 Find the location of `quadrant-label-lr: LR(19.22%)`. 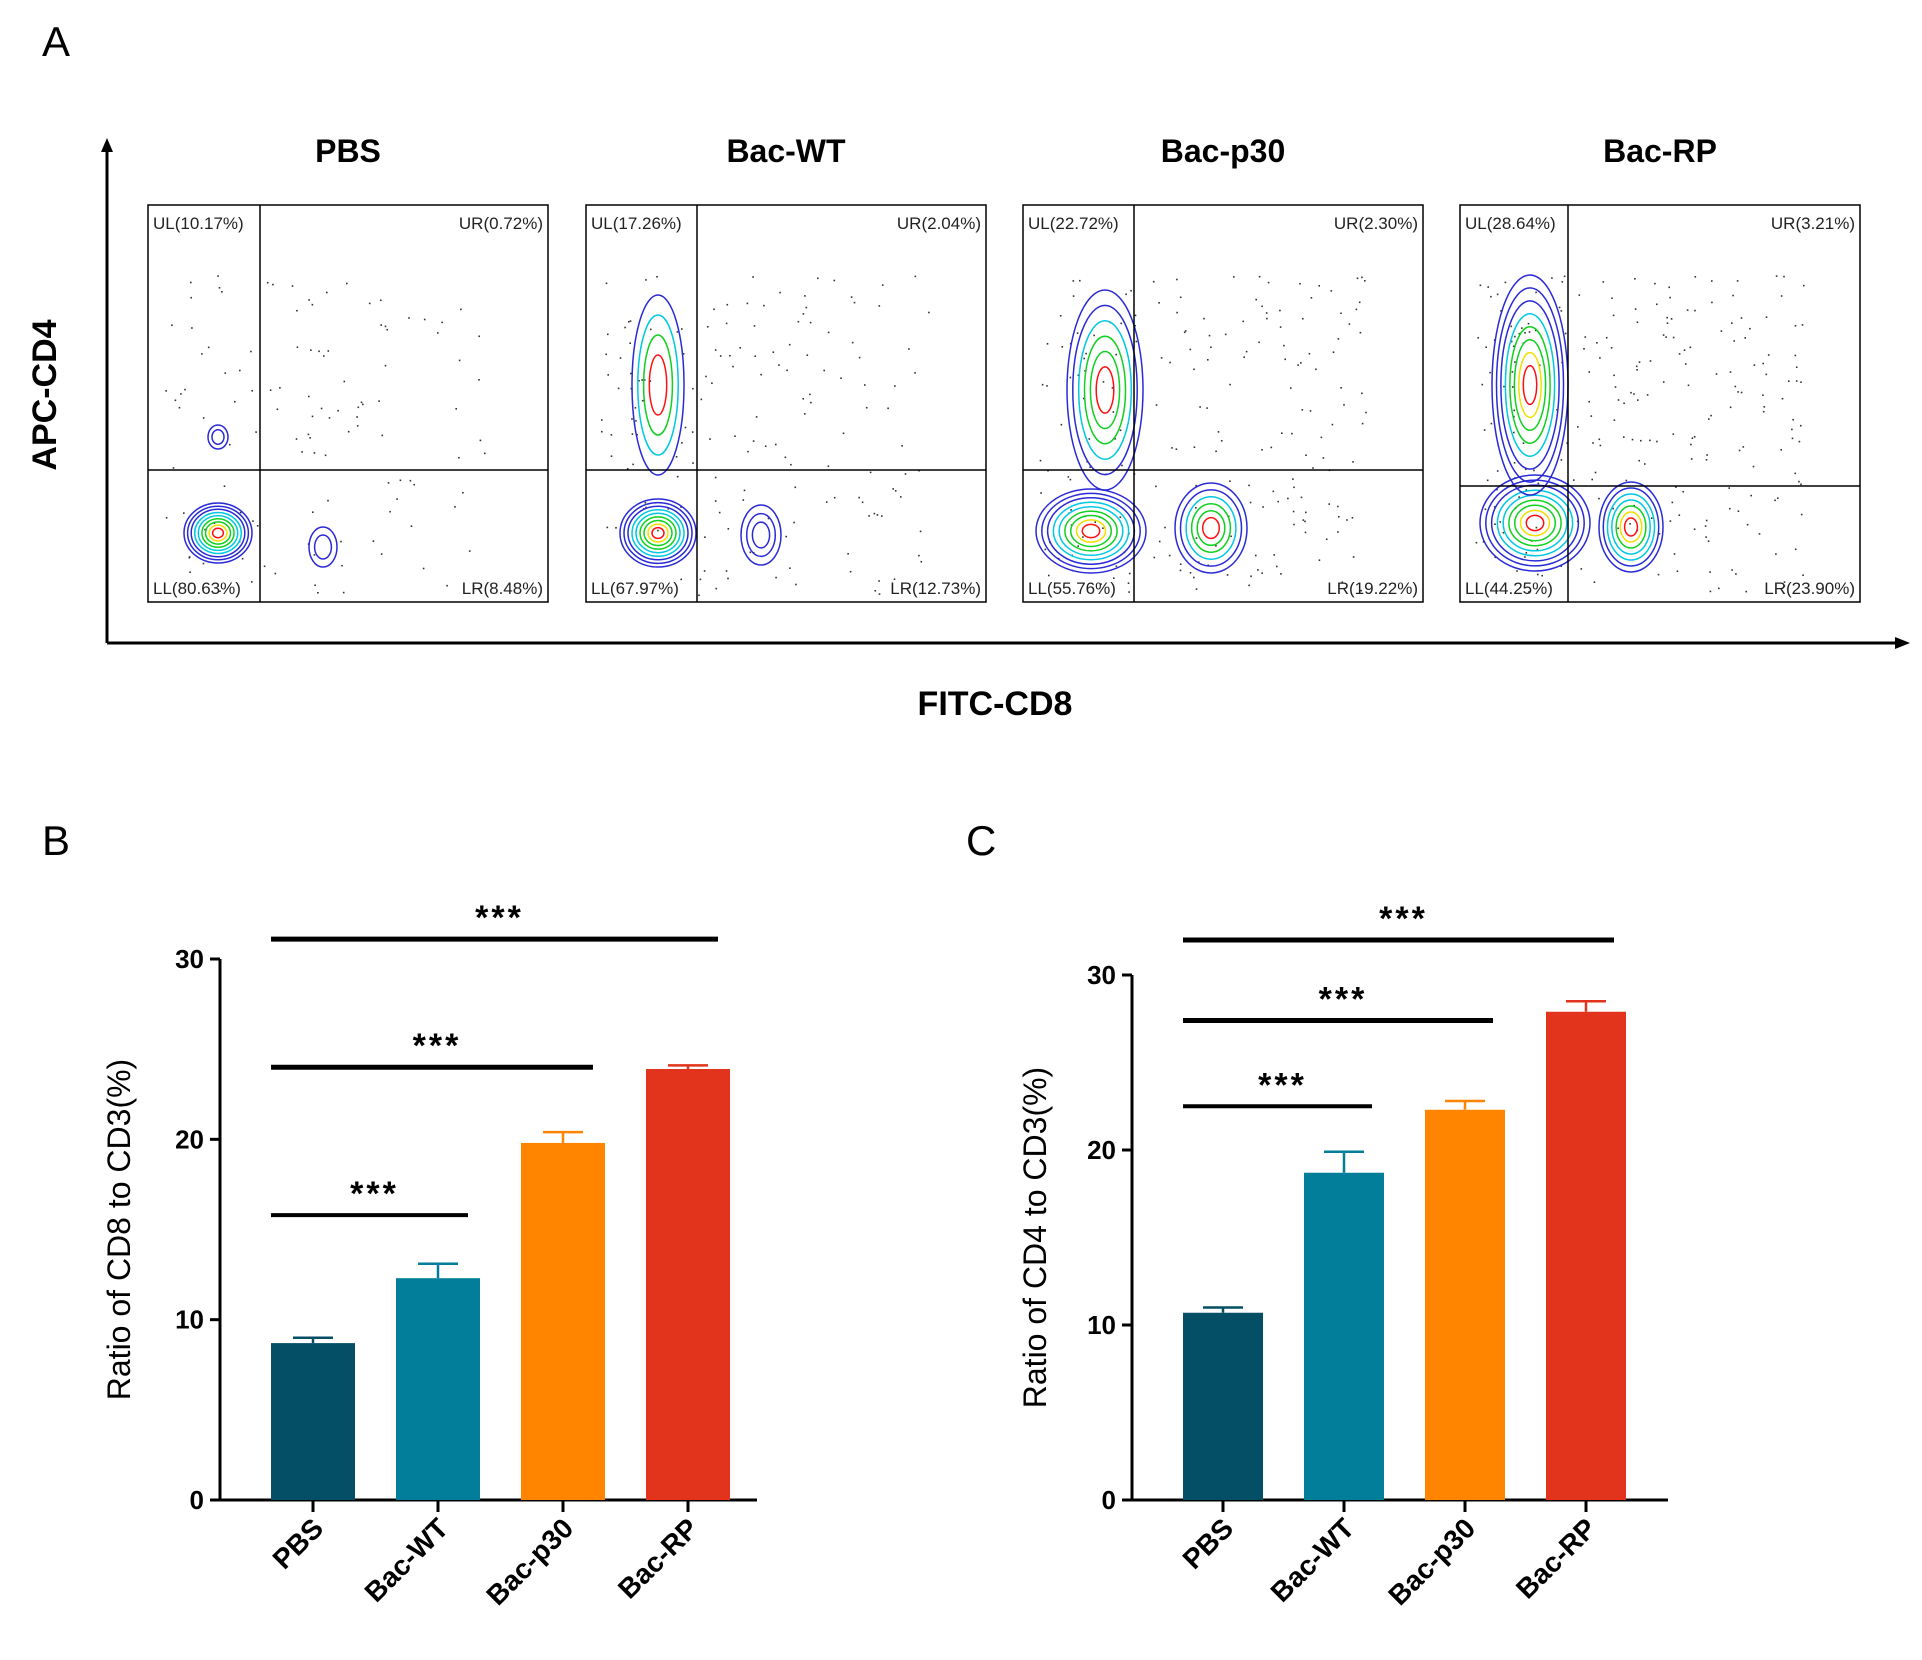

quadrant-label-lr: LR(19.22%) is located at coordinates (1372, 588).